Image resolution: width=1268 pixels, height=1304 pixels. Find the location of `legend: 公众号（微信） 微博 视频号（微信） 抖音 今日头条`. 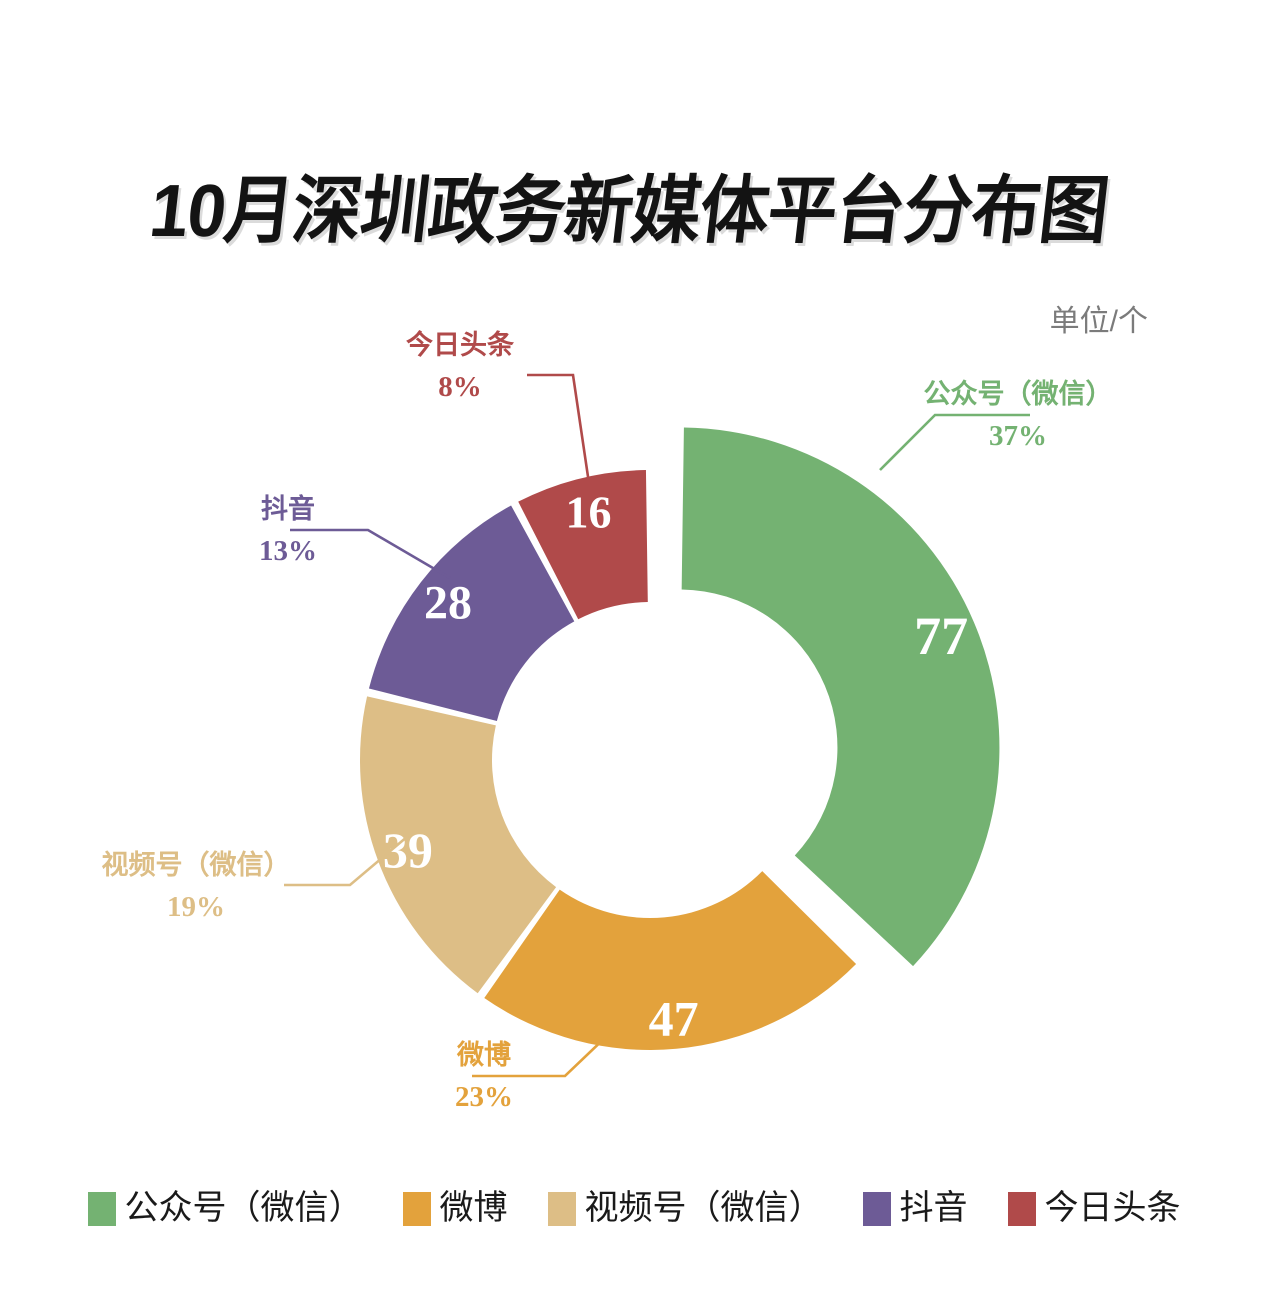

legend: 公众号（微信） 微博 视频号（微信） 抖音 今日头条 is located at coordinates (634, 1209).